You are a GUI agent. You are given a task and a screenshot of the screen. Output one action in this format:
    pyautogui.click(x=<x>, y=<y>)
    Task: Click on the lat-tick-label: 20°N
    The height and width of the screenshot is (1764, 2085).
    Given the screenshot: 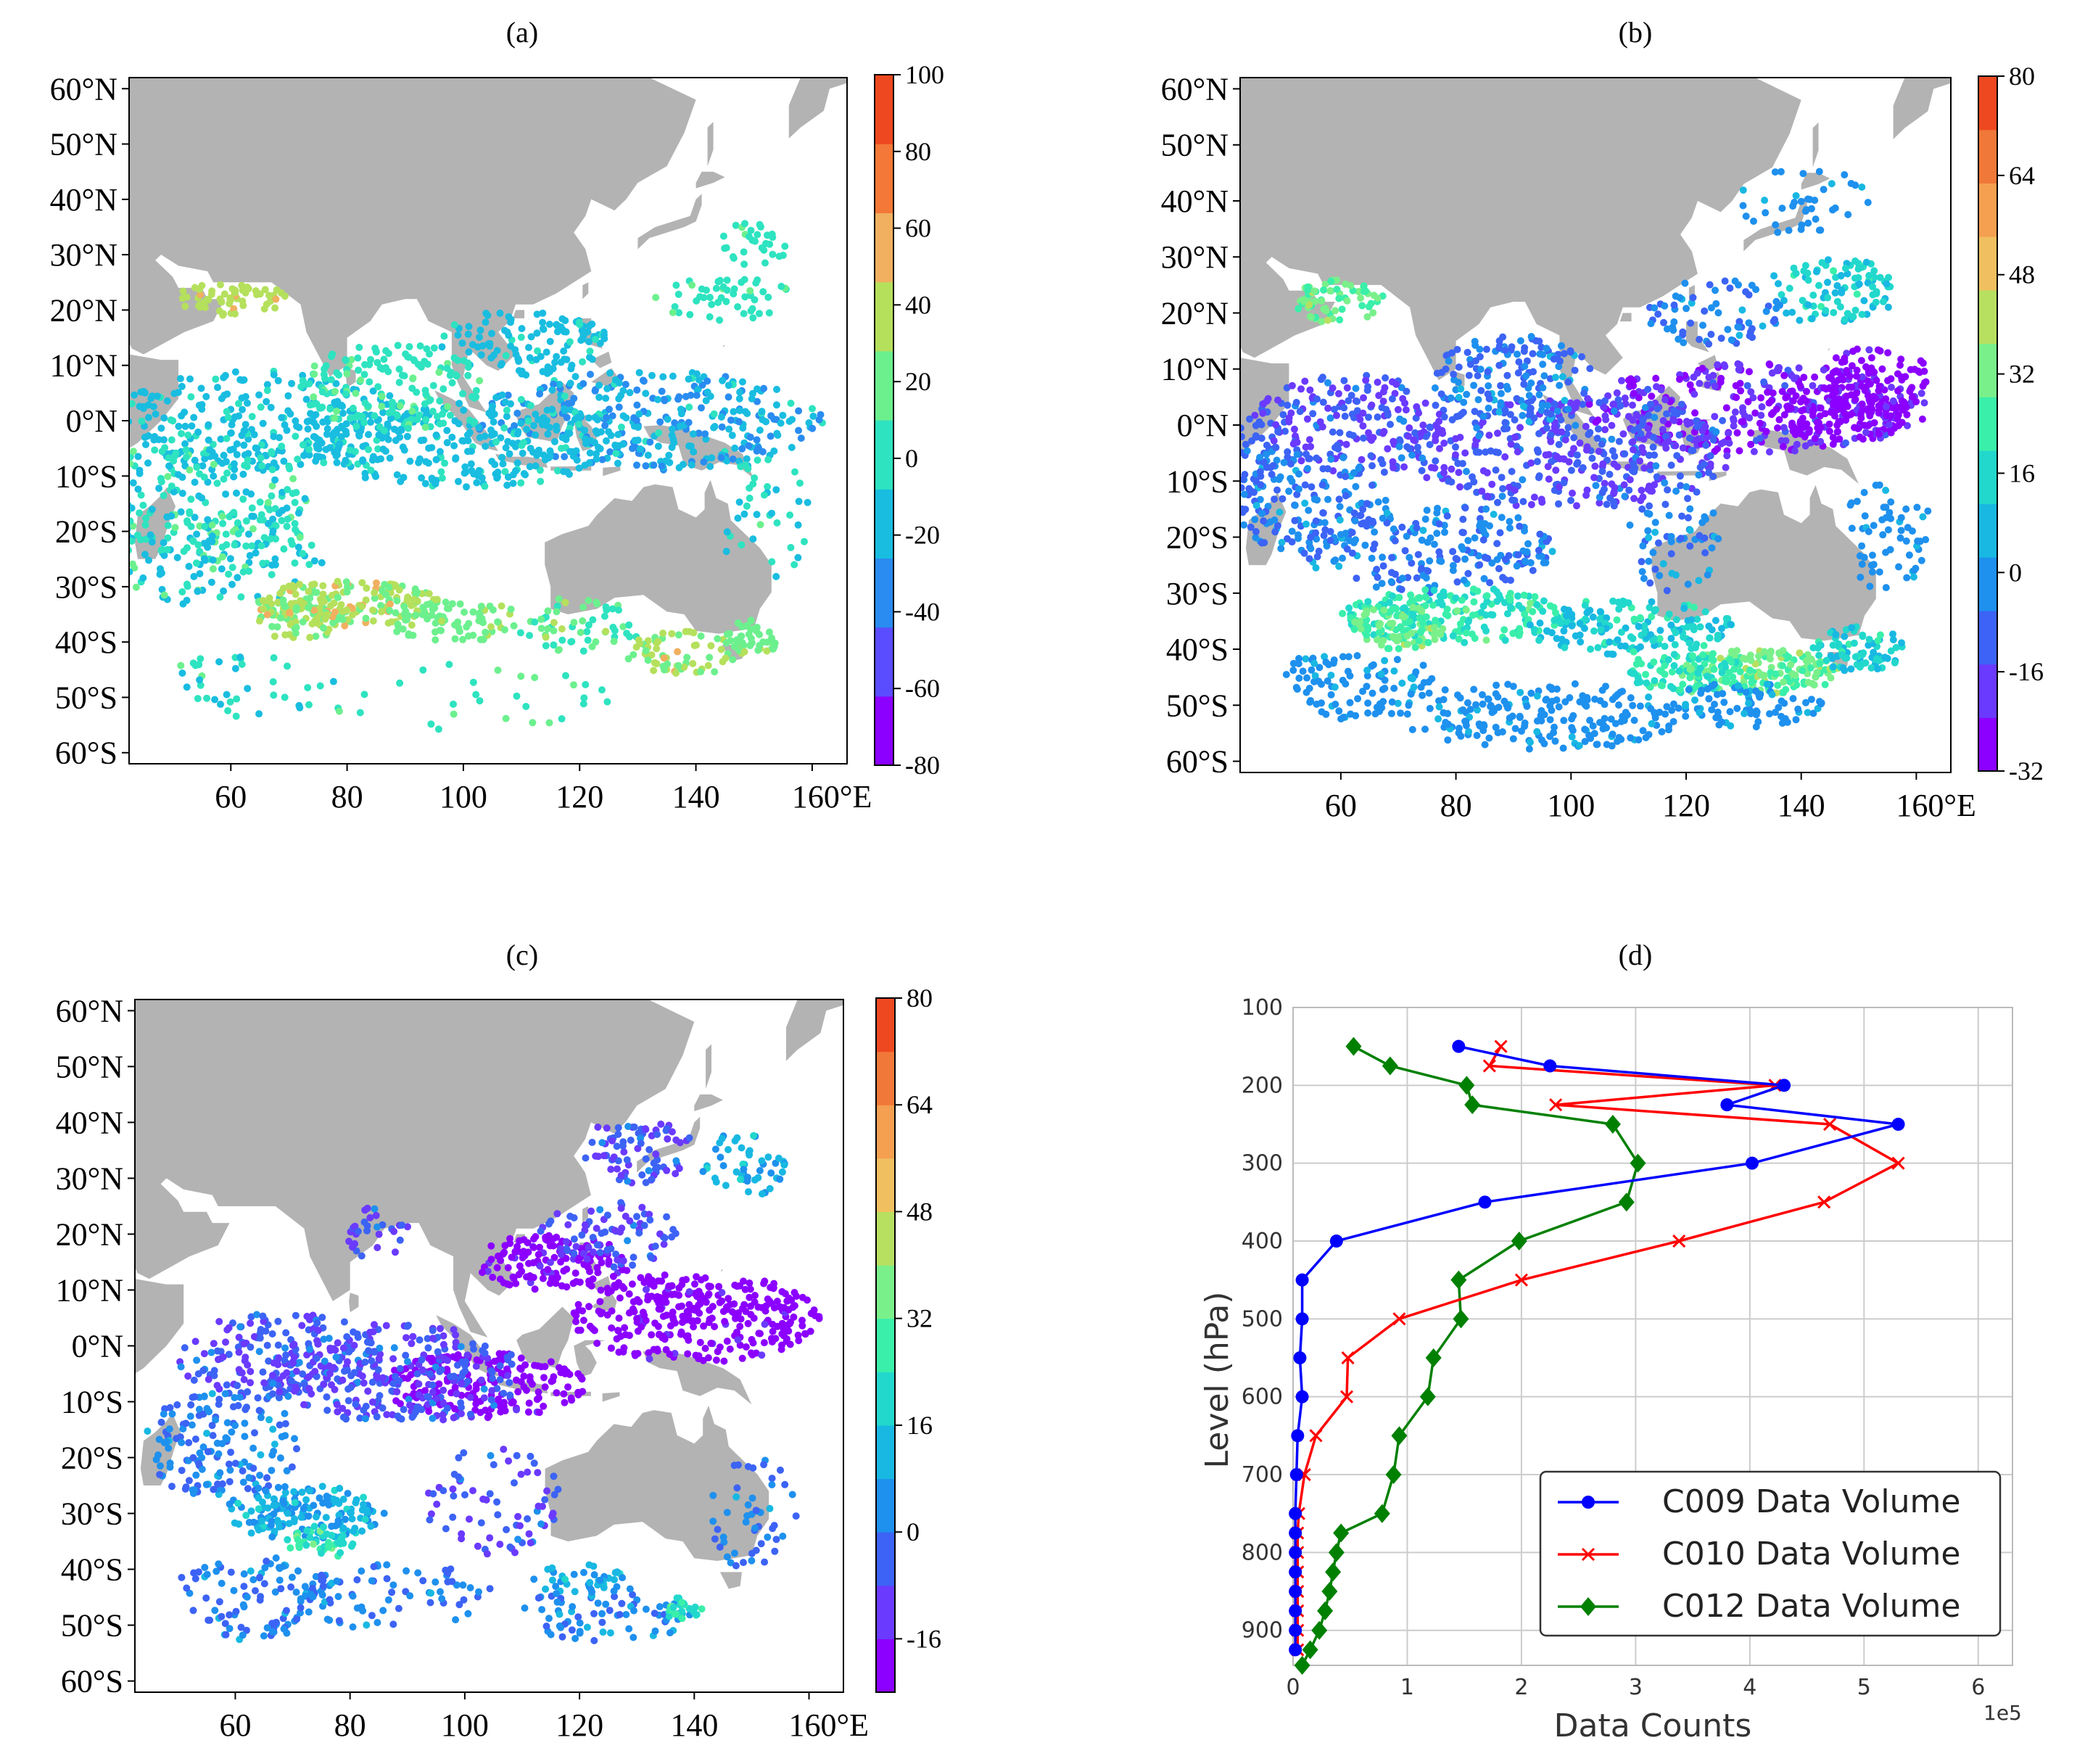 What is the action you would take?
    pyautogui.click(x=83, y=310)
    